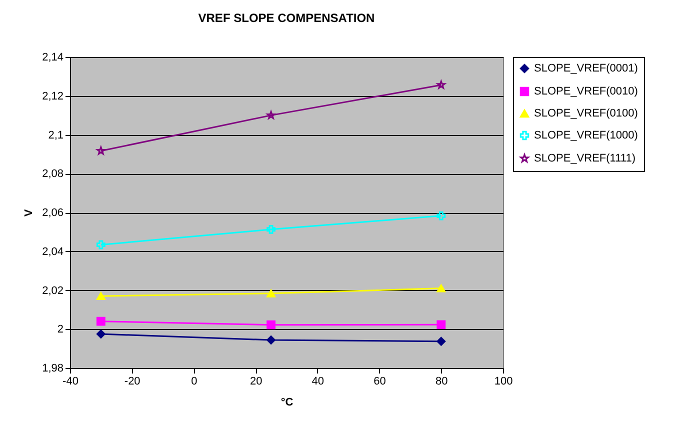  What do you see at coordinates (586, 92) in the screenshot?
I see `legend-label: SLOPE_VREF(0010)` at bounding box center [586, 92].